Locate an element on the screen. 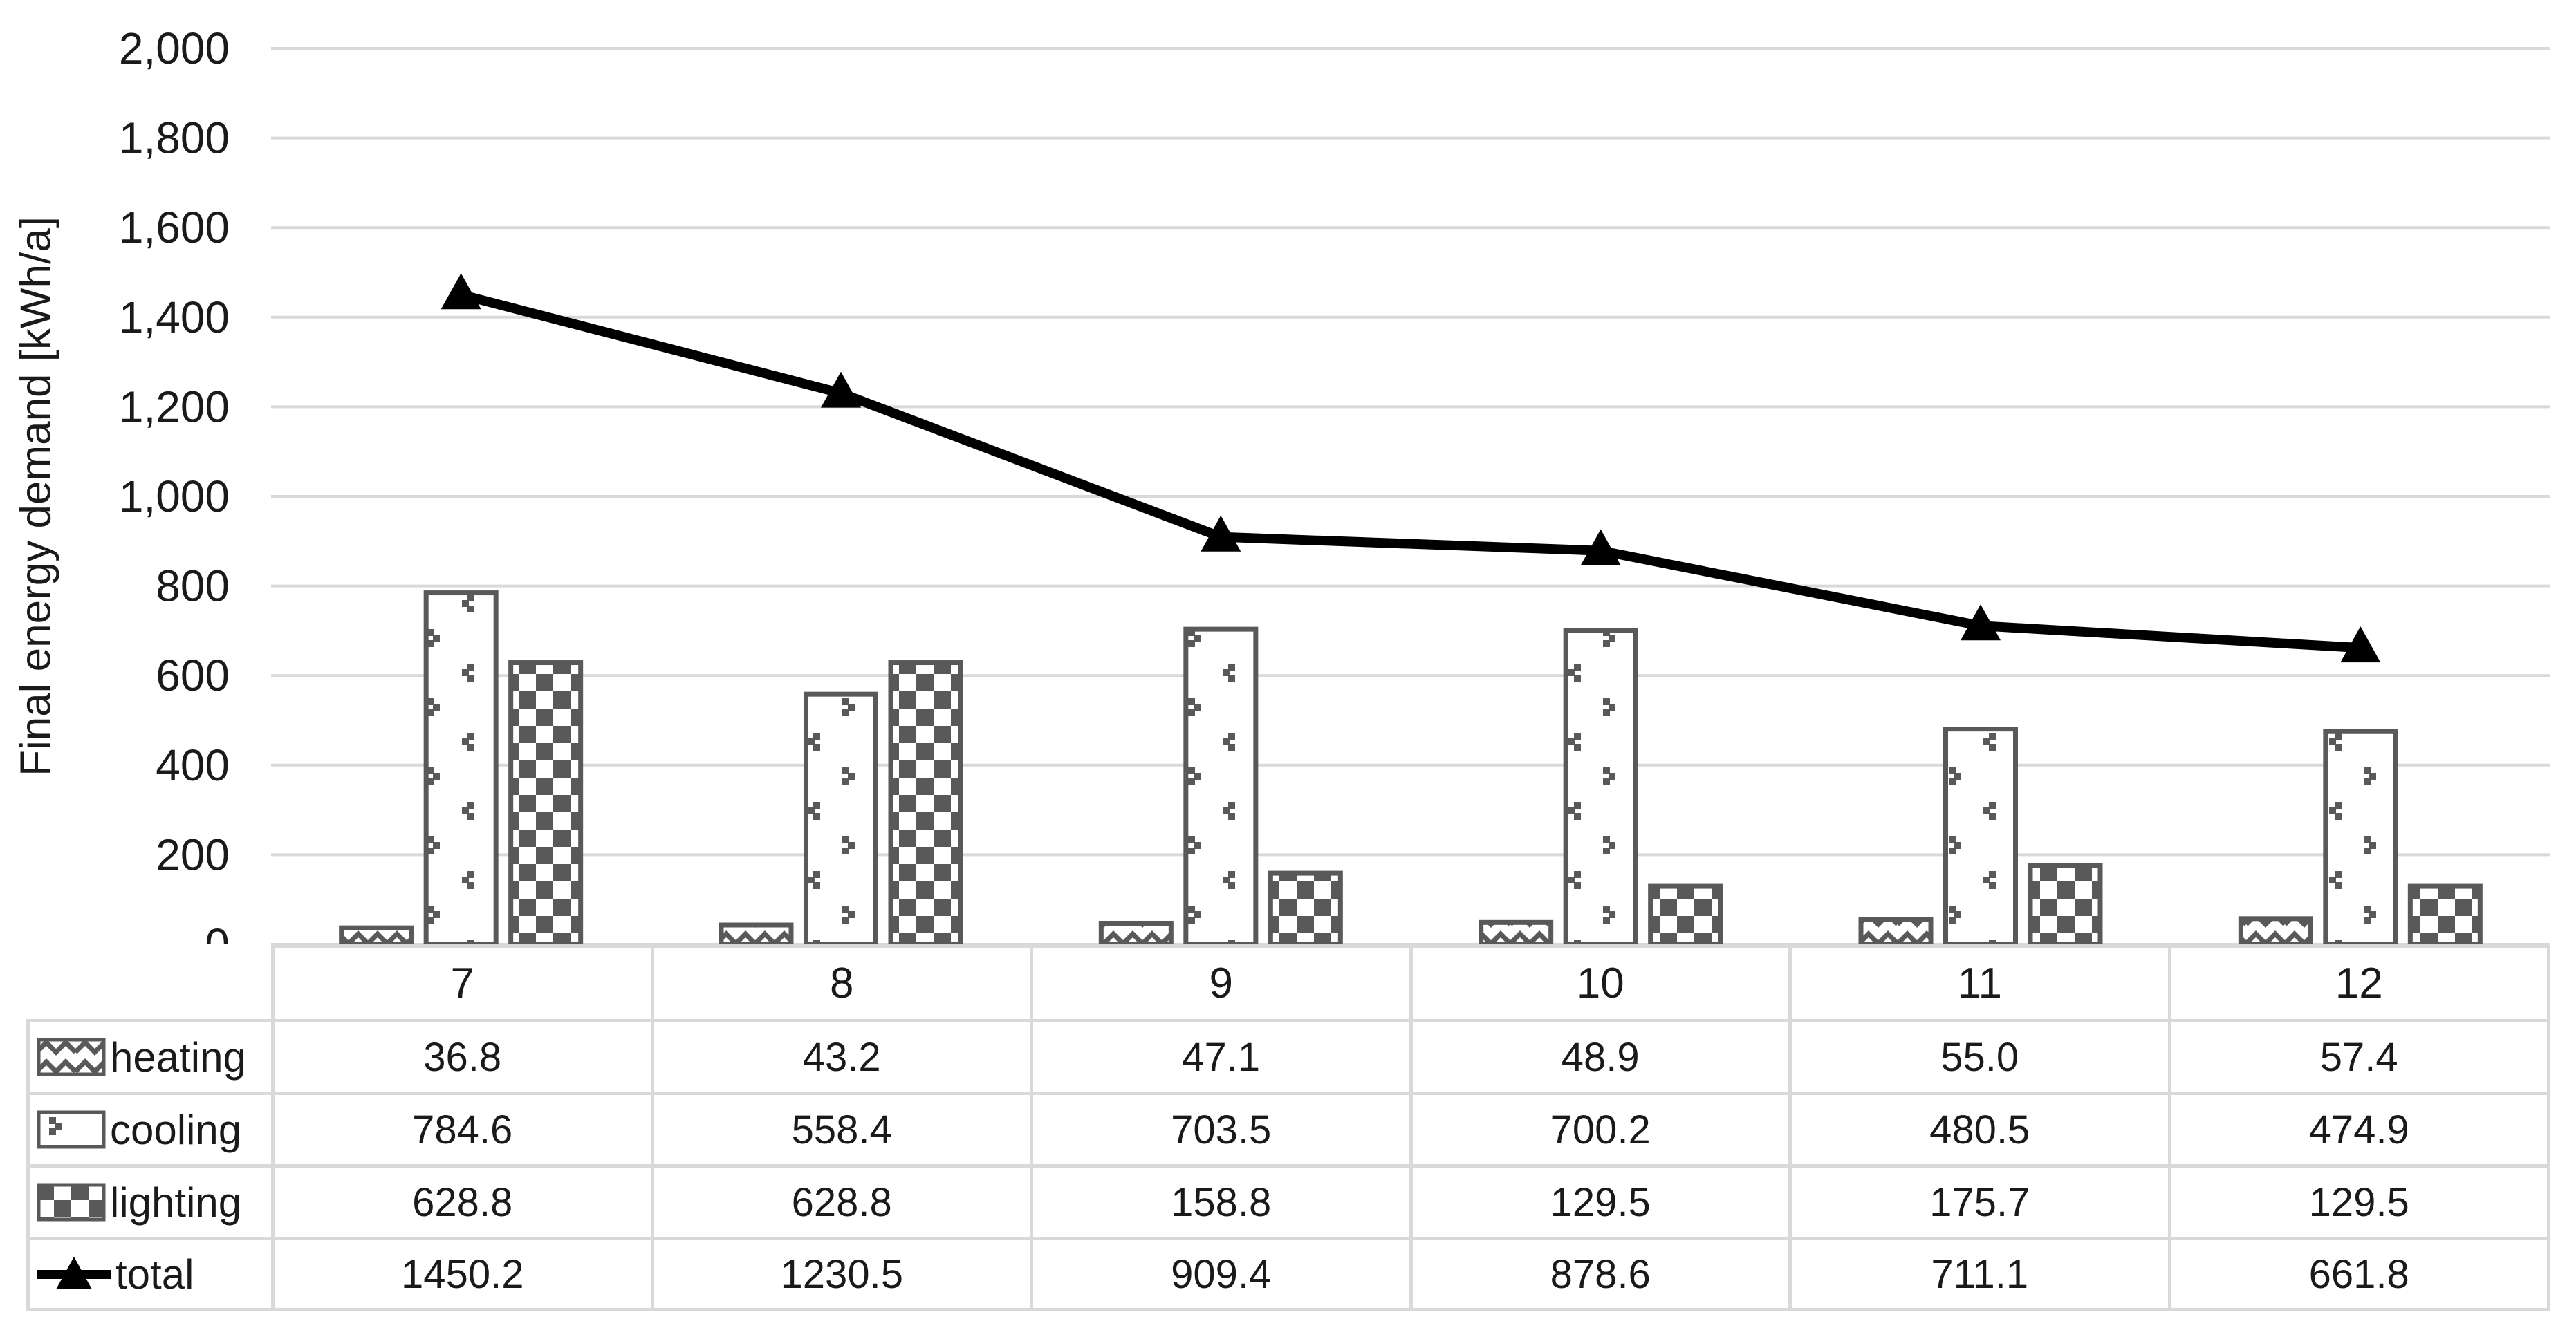  category-header-7: 7 is located at coordinates (463, 983).